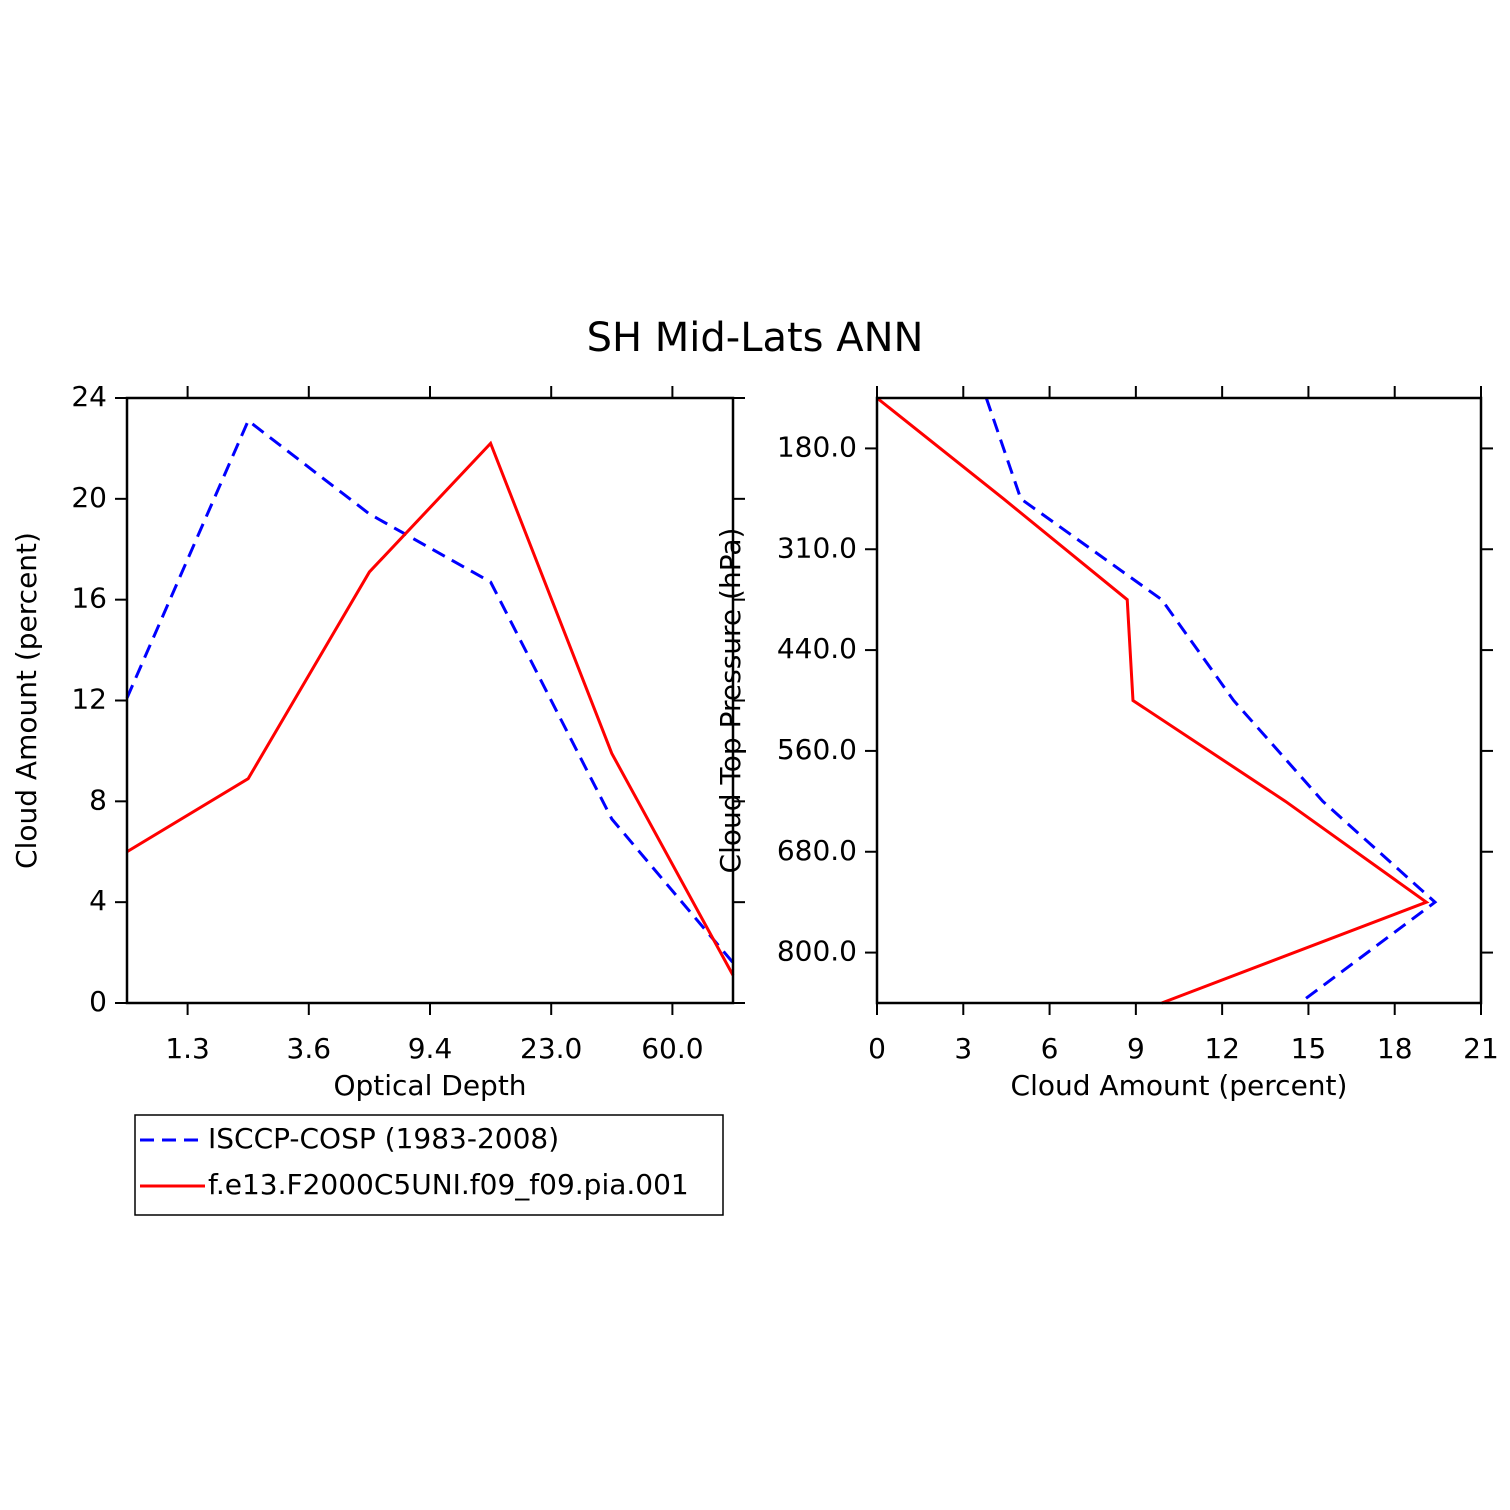 The image size is (1510, 1510). I want to click on y-tick-label: 0, so click(98, 1001).